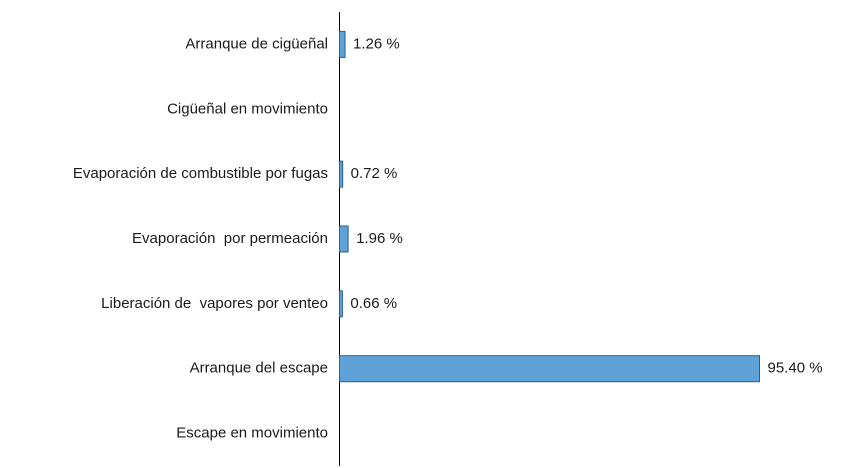  What do you see at coordinates (230, 238) in the screenshot?
I see `category-label: Evaporación por permeación` at bounding box center [230, 238].